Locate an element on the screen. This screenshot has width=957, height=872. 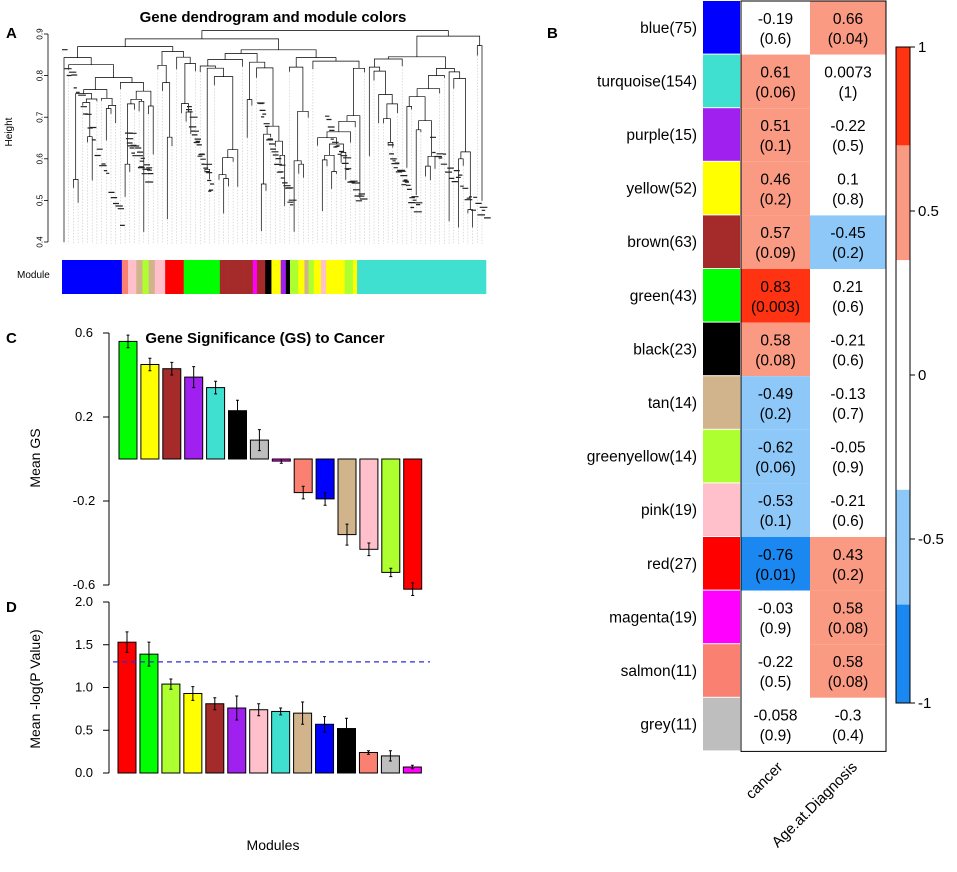
heatmap-cell-pvalue: (0.06) is located at coordinates (775, 92).